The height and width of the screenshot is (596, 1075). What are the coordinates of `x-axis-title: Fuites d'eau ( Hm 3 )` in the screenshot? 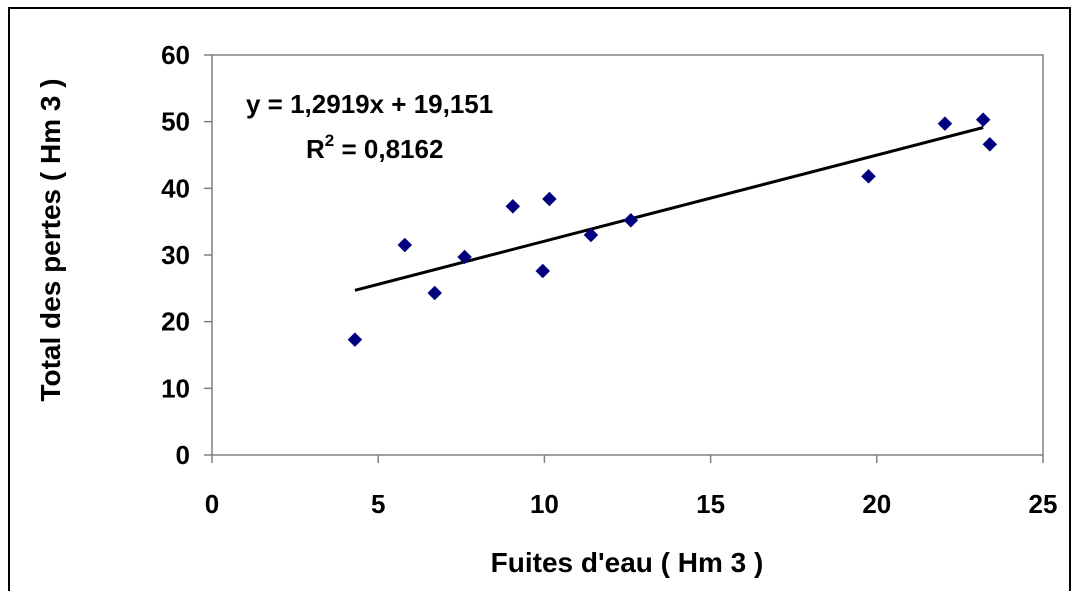 It's located at (627, 562).